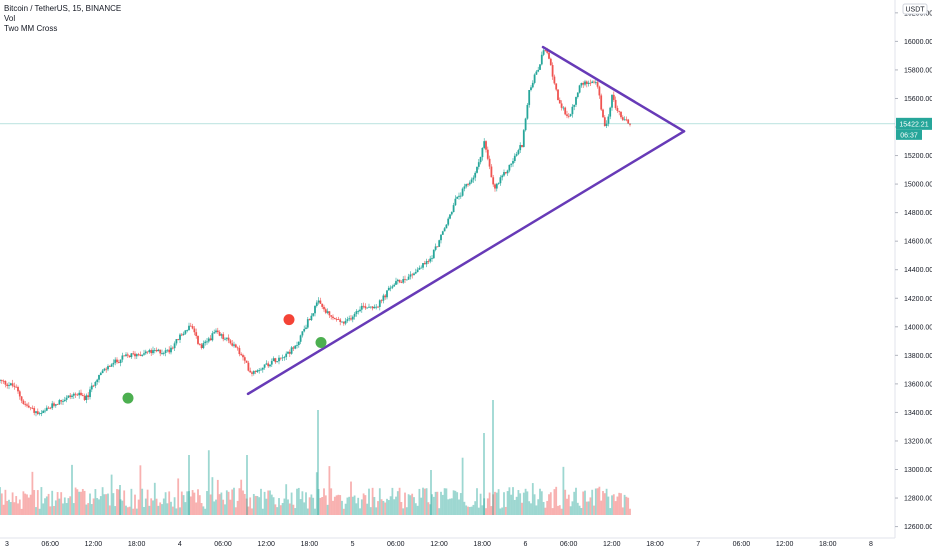 This screenshot has width=932, height=550. I want to click on price-tick-label: 14000.00, so click(918, 327).